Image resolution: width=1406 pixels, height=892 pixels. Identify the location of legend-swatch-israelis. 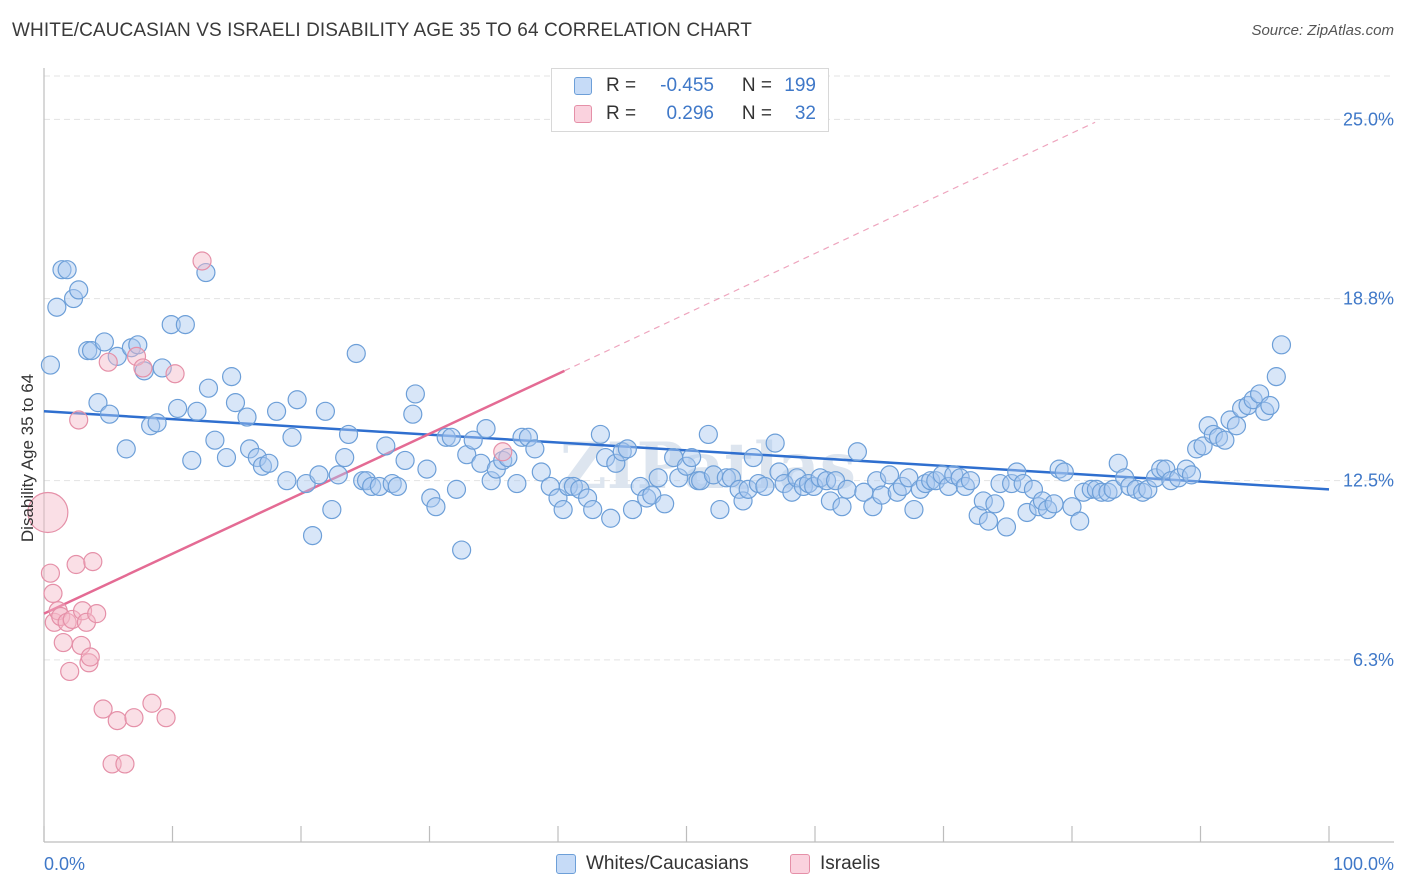
(583, 114).